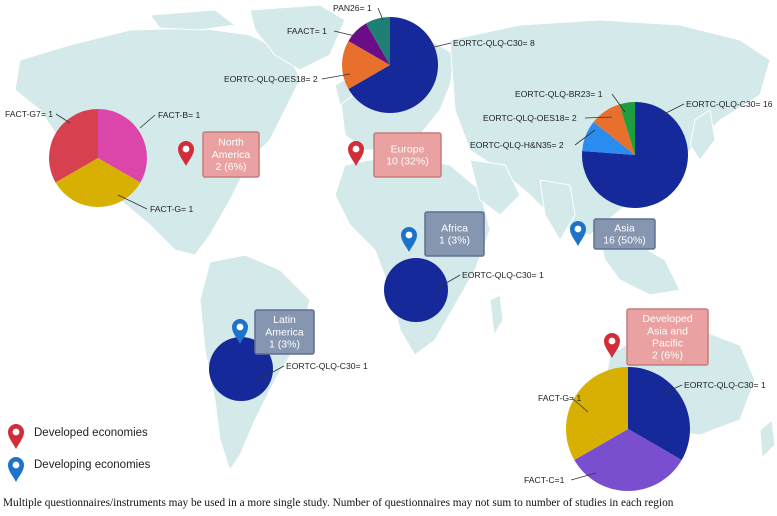  Describe the element at coordinates (608, 138) in the screenshot. I see `pie-slice-asia-eortc-qlq-h-n35` at that location.